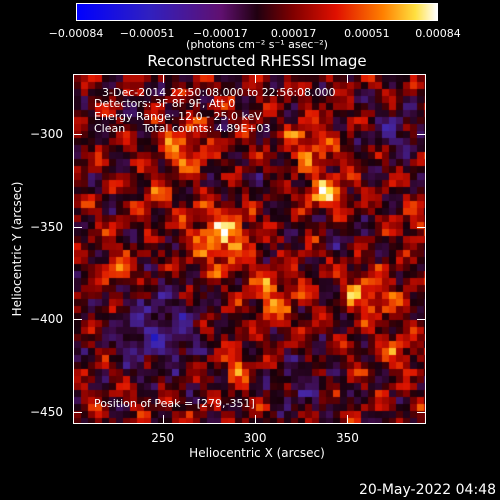  Describe the element at coordinates (427, 490) in the screenshot. I see `timestamp: 20-May-2022 04:48` at that location.